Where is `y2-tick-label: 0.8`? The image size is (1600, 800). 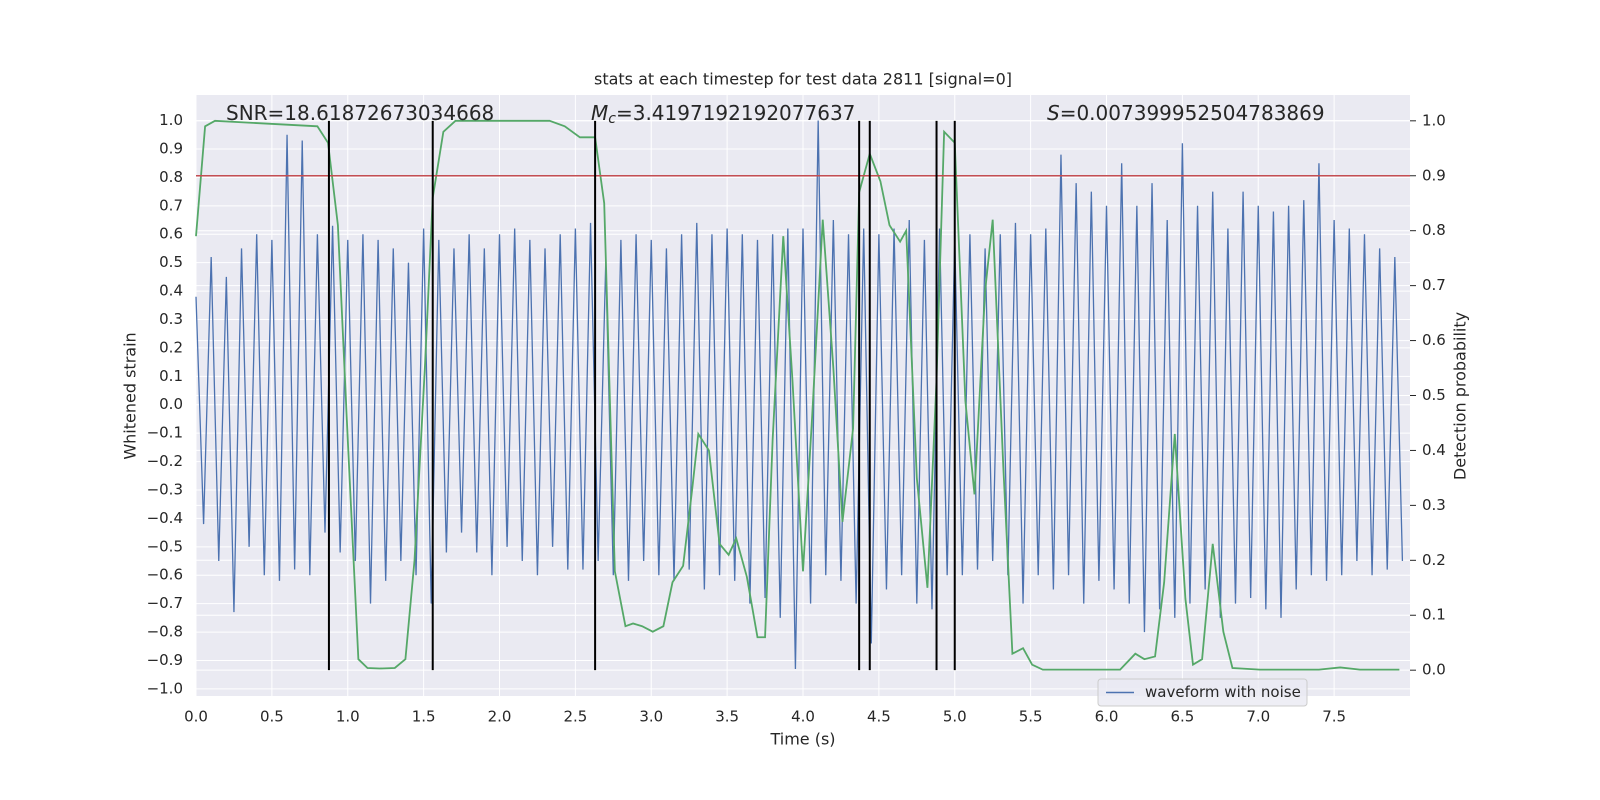
y2-tick-label: 0.8 is located at coordinates (1434, 230).